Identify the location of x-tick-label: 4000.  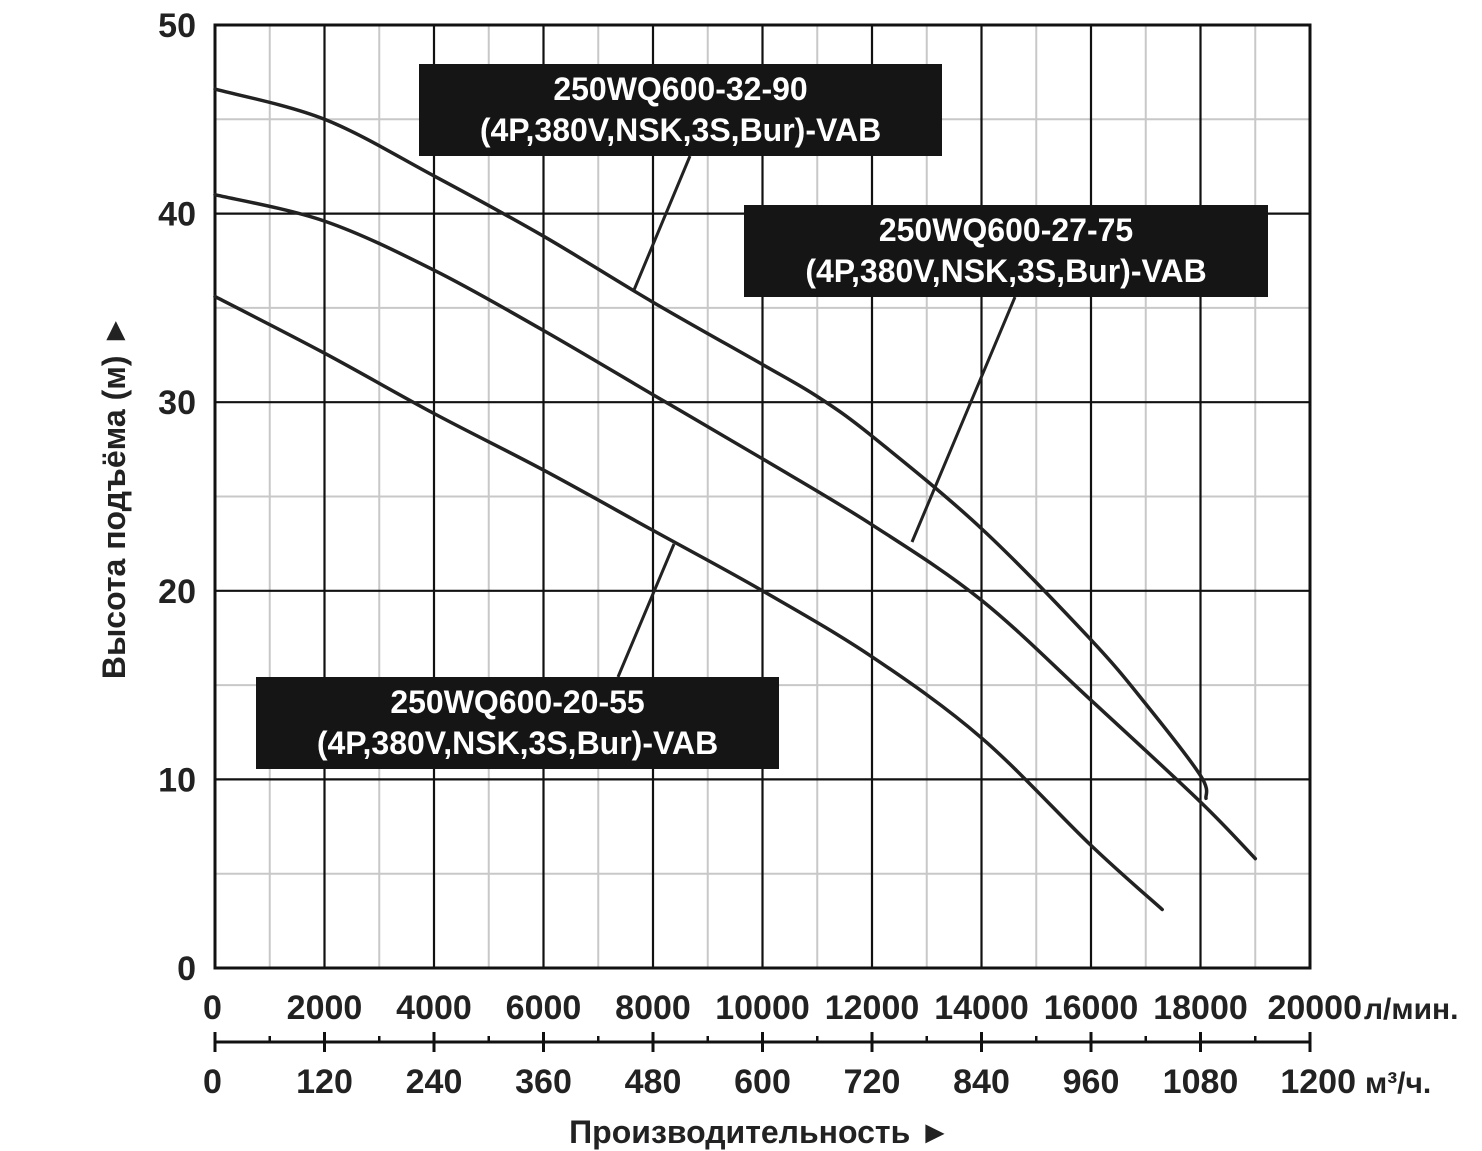
(434, 1008).